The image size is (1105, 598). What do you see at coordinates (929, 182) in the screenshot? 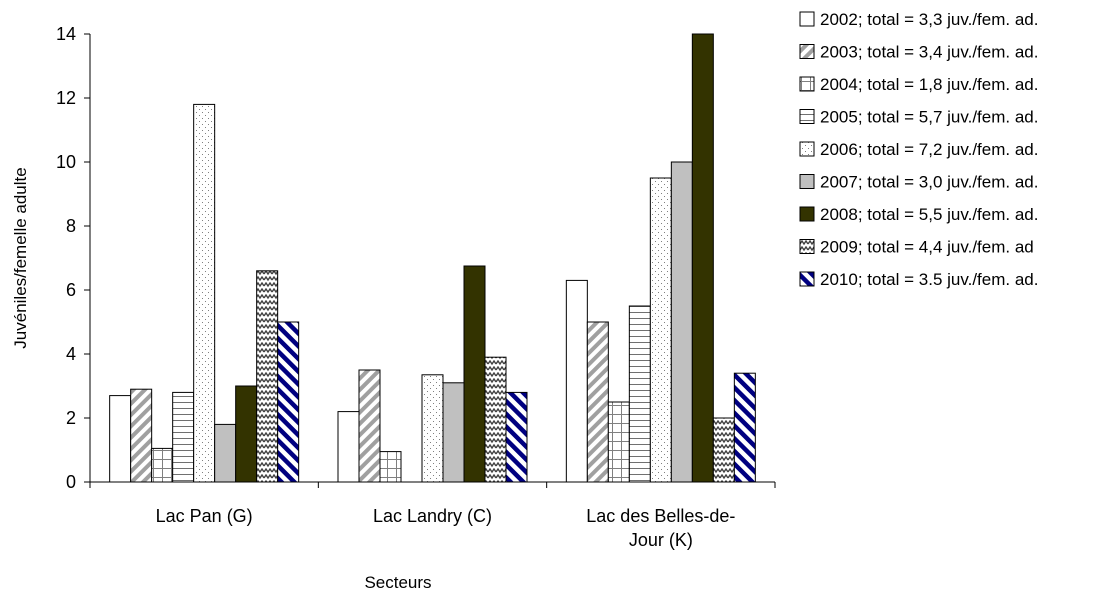
I see `legend-label: 2007; total = 3,0 juv./fem. ad.` at bounding box center [929, 182].